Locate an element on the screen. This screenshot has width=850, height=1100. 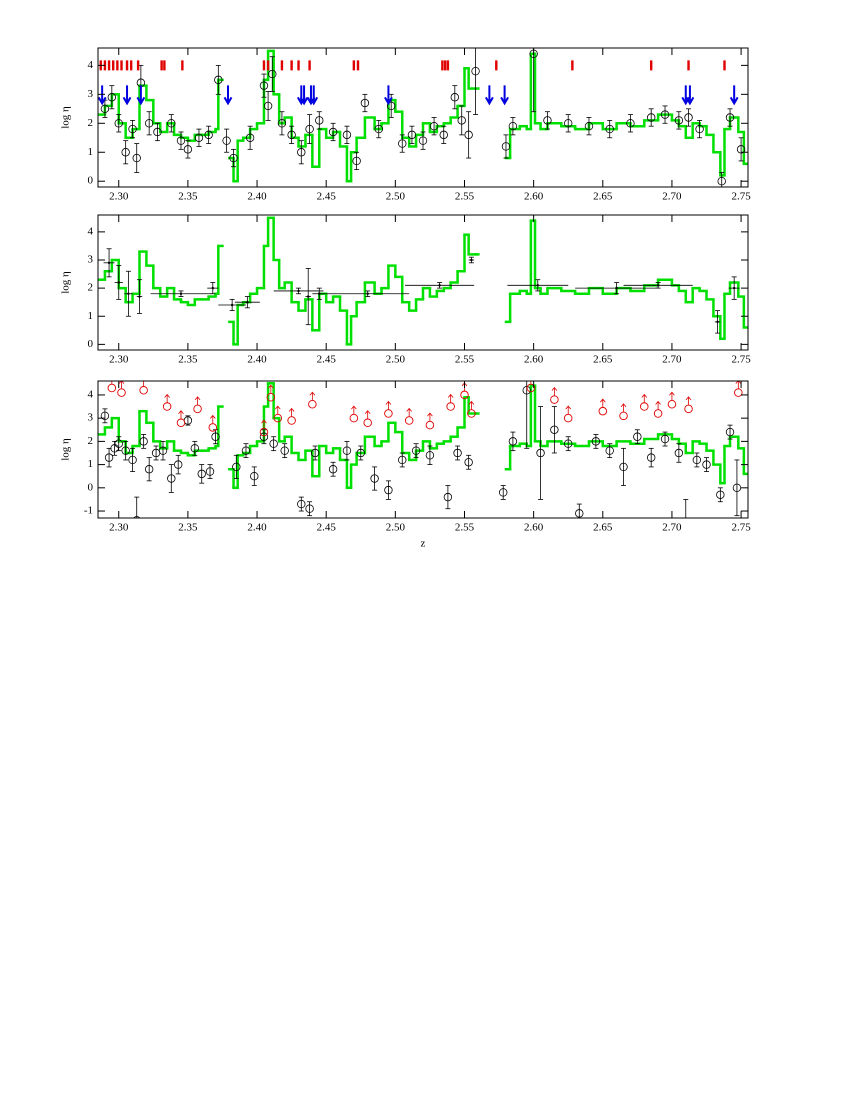
x-tick-label: 2.65 is located at coordinates (603, 360).